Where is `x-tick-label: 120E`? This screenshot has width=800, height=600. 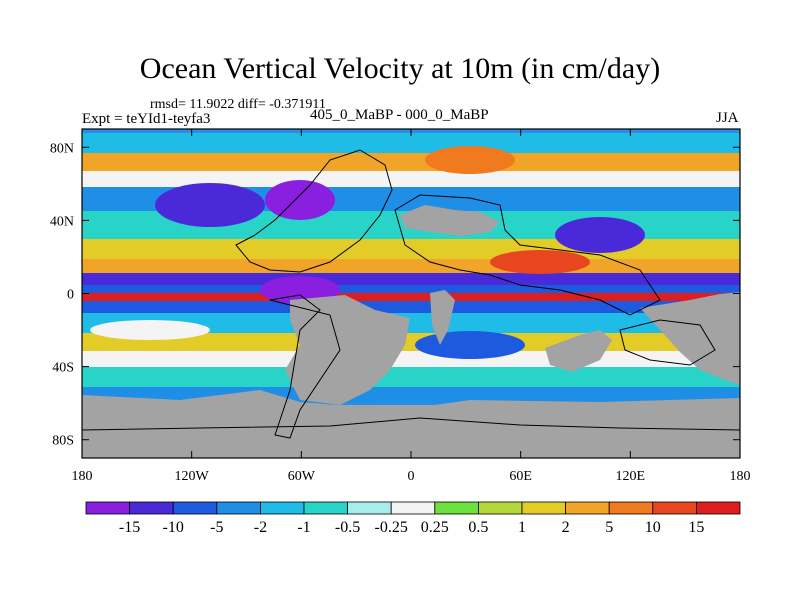 x-tick-label: 120E is located at coordinates (631, 476).